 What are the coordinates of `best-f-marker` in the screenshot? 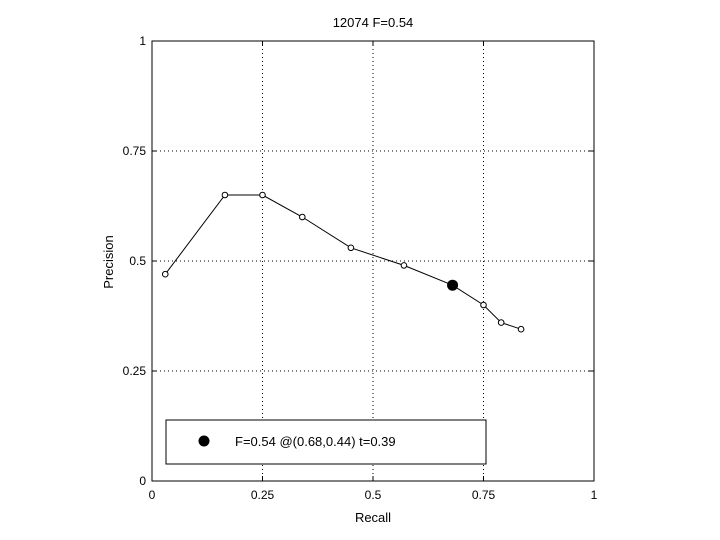 It's located at (453, 285).